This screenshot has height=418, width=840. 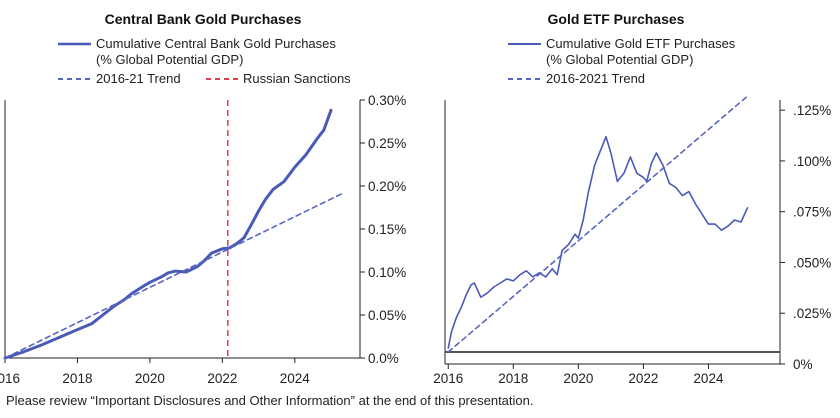 What do you see at coordinates (387, 143) in the screenshot?
I see `y-tick-label: 0.25%` at bounding box center [387, 143].